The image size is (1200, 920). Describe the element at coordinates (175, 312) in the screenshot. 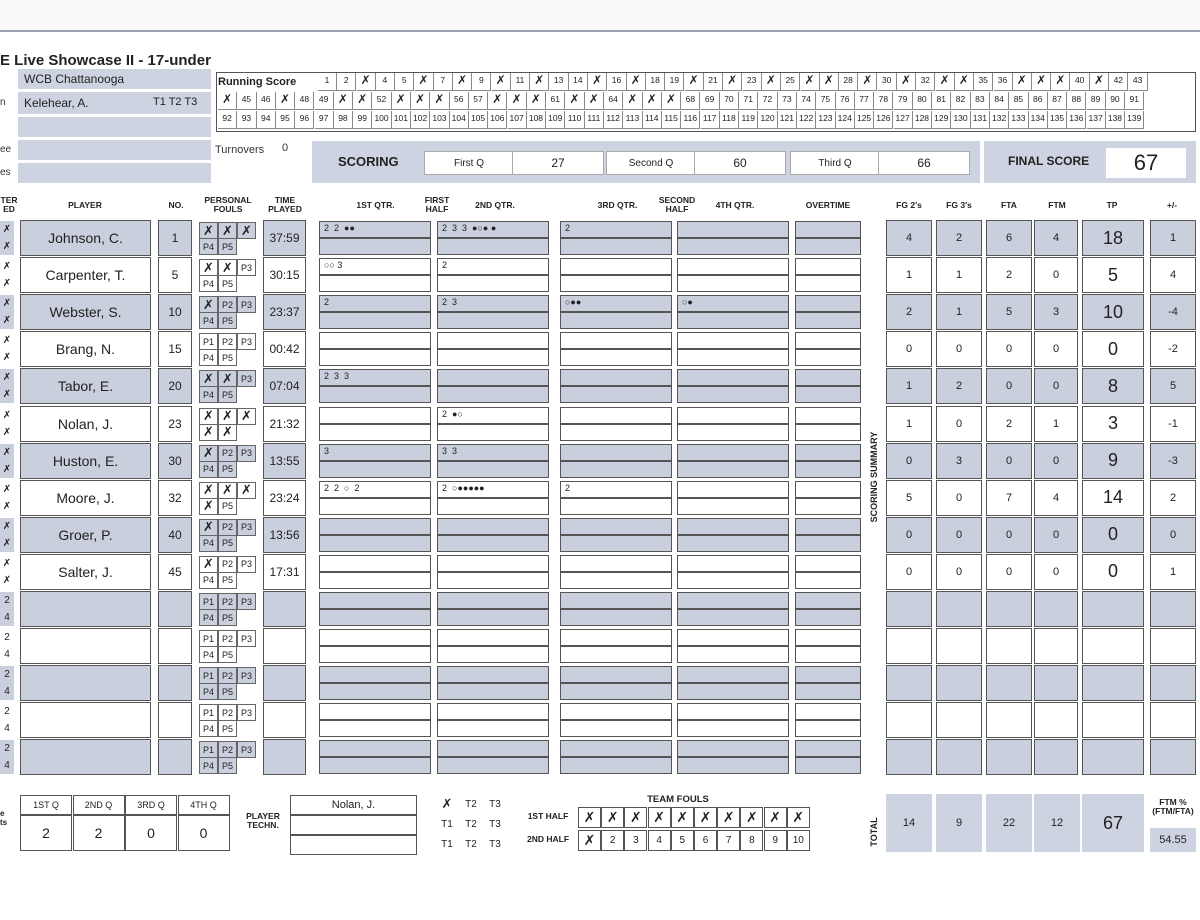

I see `player-number: 10` at that location.